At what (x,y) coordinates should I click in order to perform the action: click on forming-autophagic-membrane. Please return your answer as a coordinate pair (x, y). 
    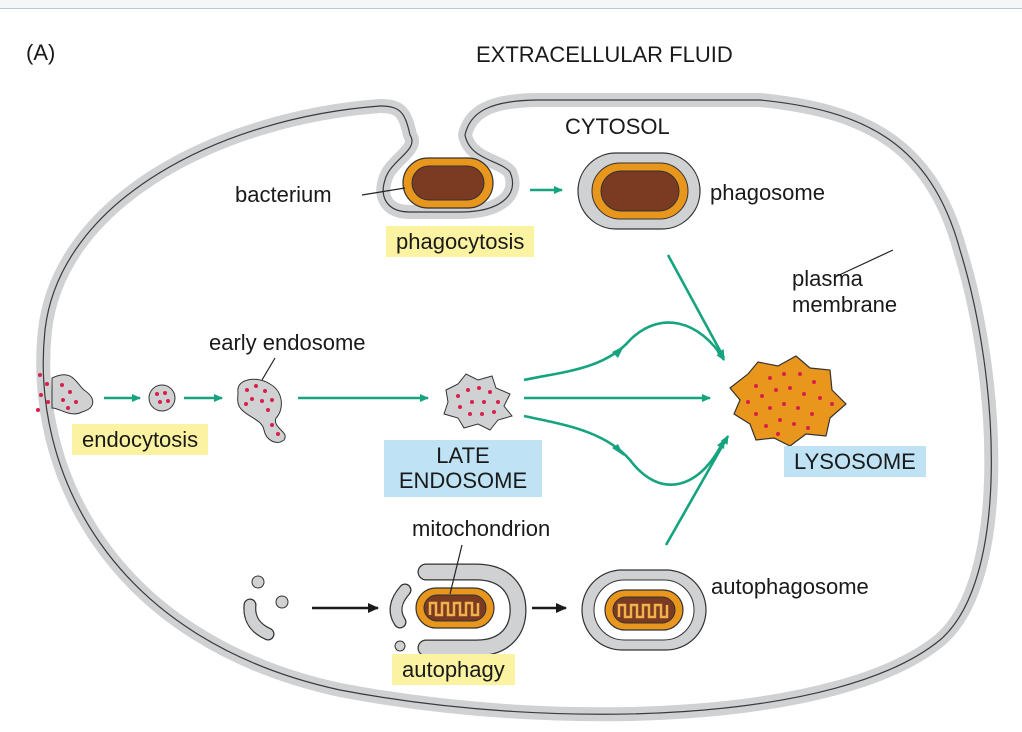
    Looking at the image, I should click on (458, 610).